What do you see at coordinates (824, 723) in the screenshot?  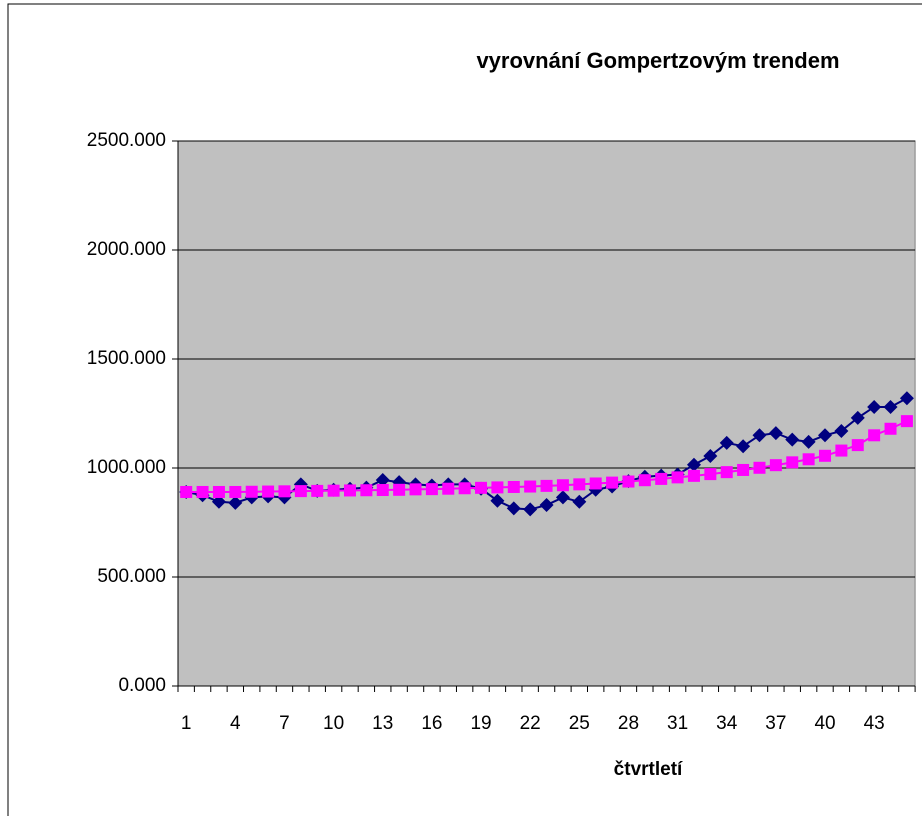 I see `x-tick-label: 40` at bounding box center [824, 723].